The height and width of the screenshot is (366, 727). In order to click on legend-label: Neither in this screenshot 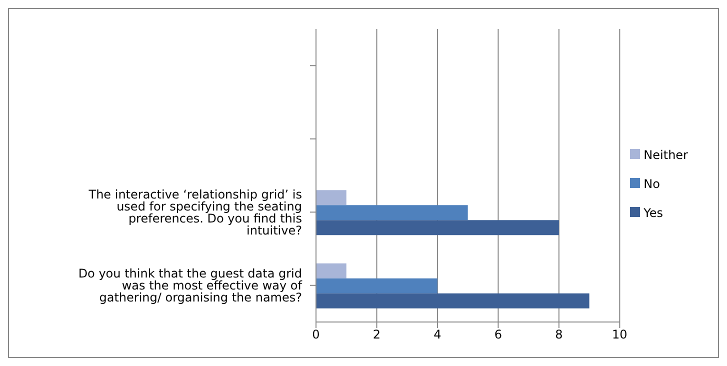, I will do `click(666, 155)`.